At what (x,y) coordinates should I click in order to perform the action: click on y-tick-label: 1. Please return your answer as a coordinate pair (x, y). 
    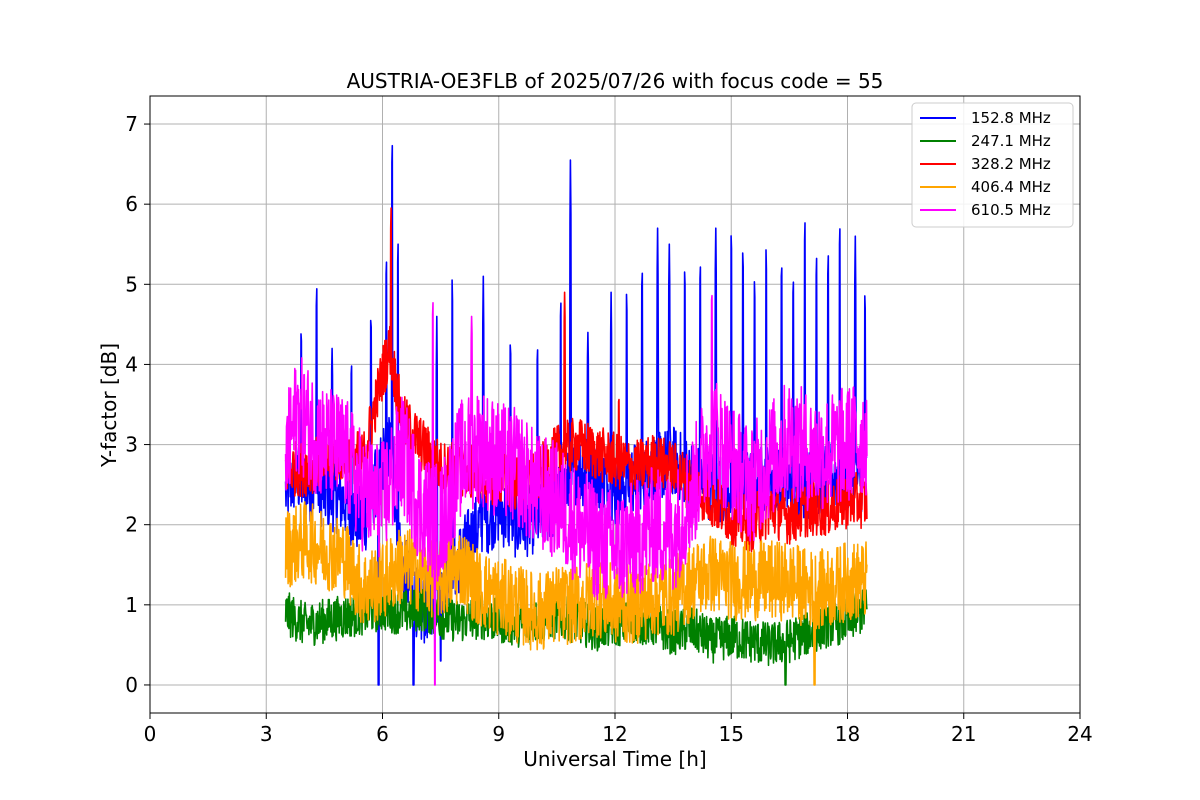
    Looking at the image, I should click on (131, 605).